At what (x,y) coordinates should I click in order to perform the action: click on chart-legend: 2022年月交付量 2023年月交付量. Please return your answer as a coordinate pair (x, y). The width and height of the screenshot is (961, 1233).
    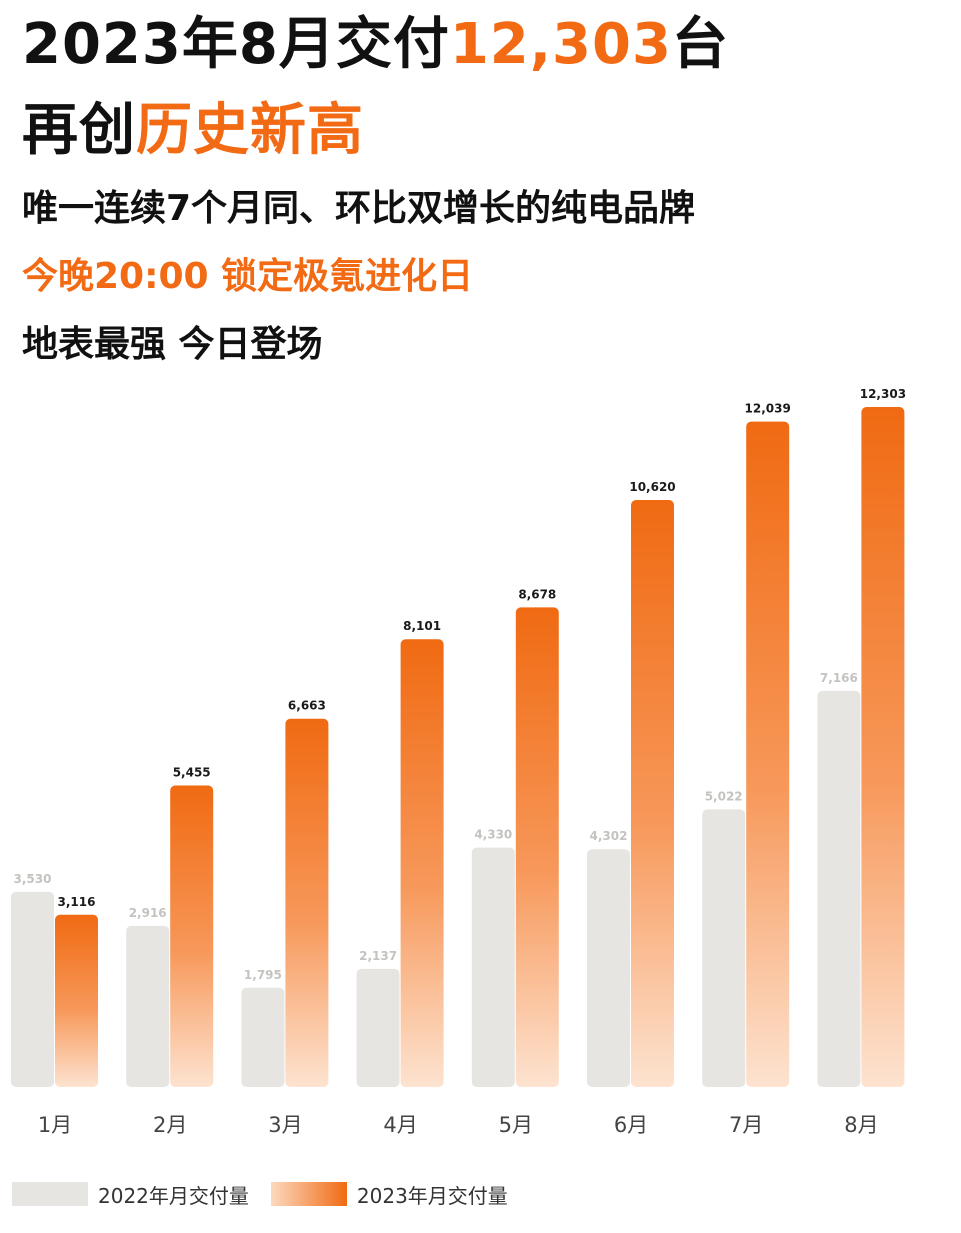
    Looking at the image, I should click on (271, 1194).